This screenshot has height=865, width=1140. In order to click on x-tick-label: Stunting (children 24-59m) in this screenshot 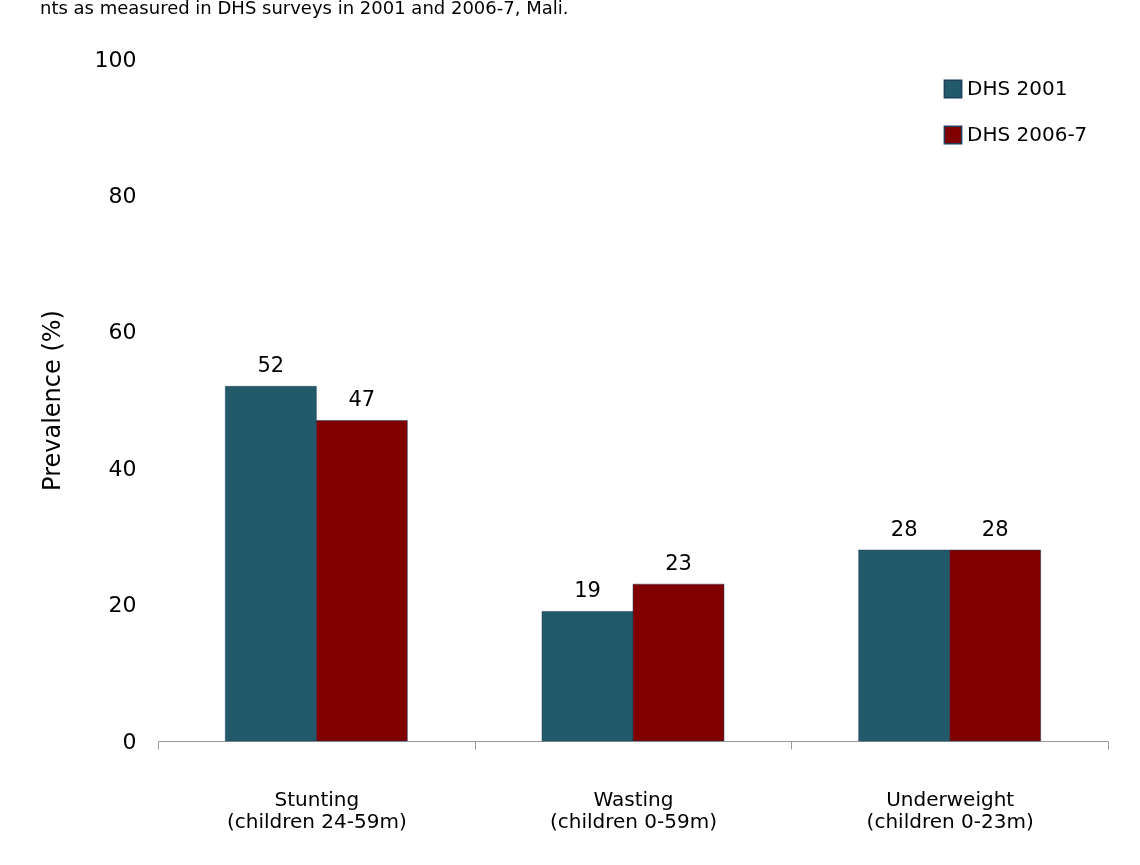, I will do `click(316, 809)`.